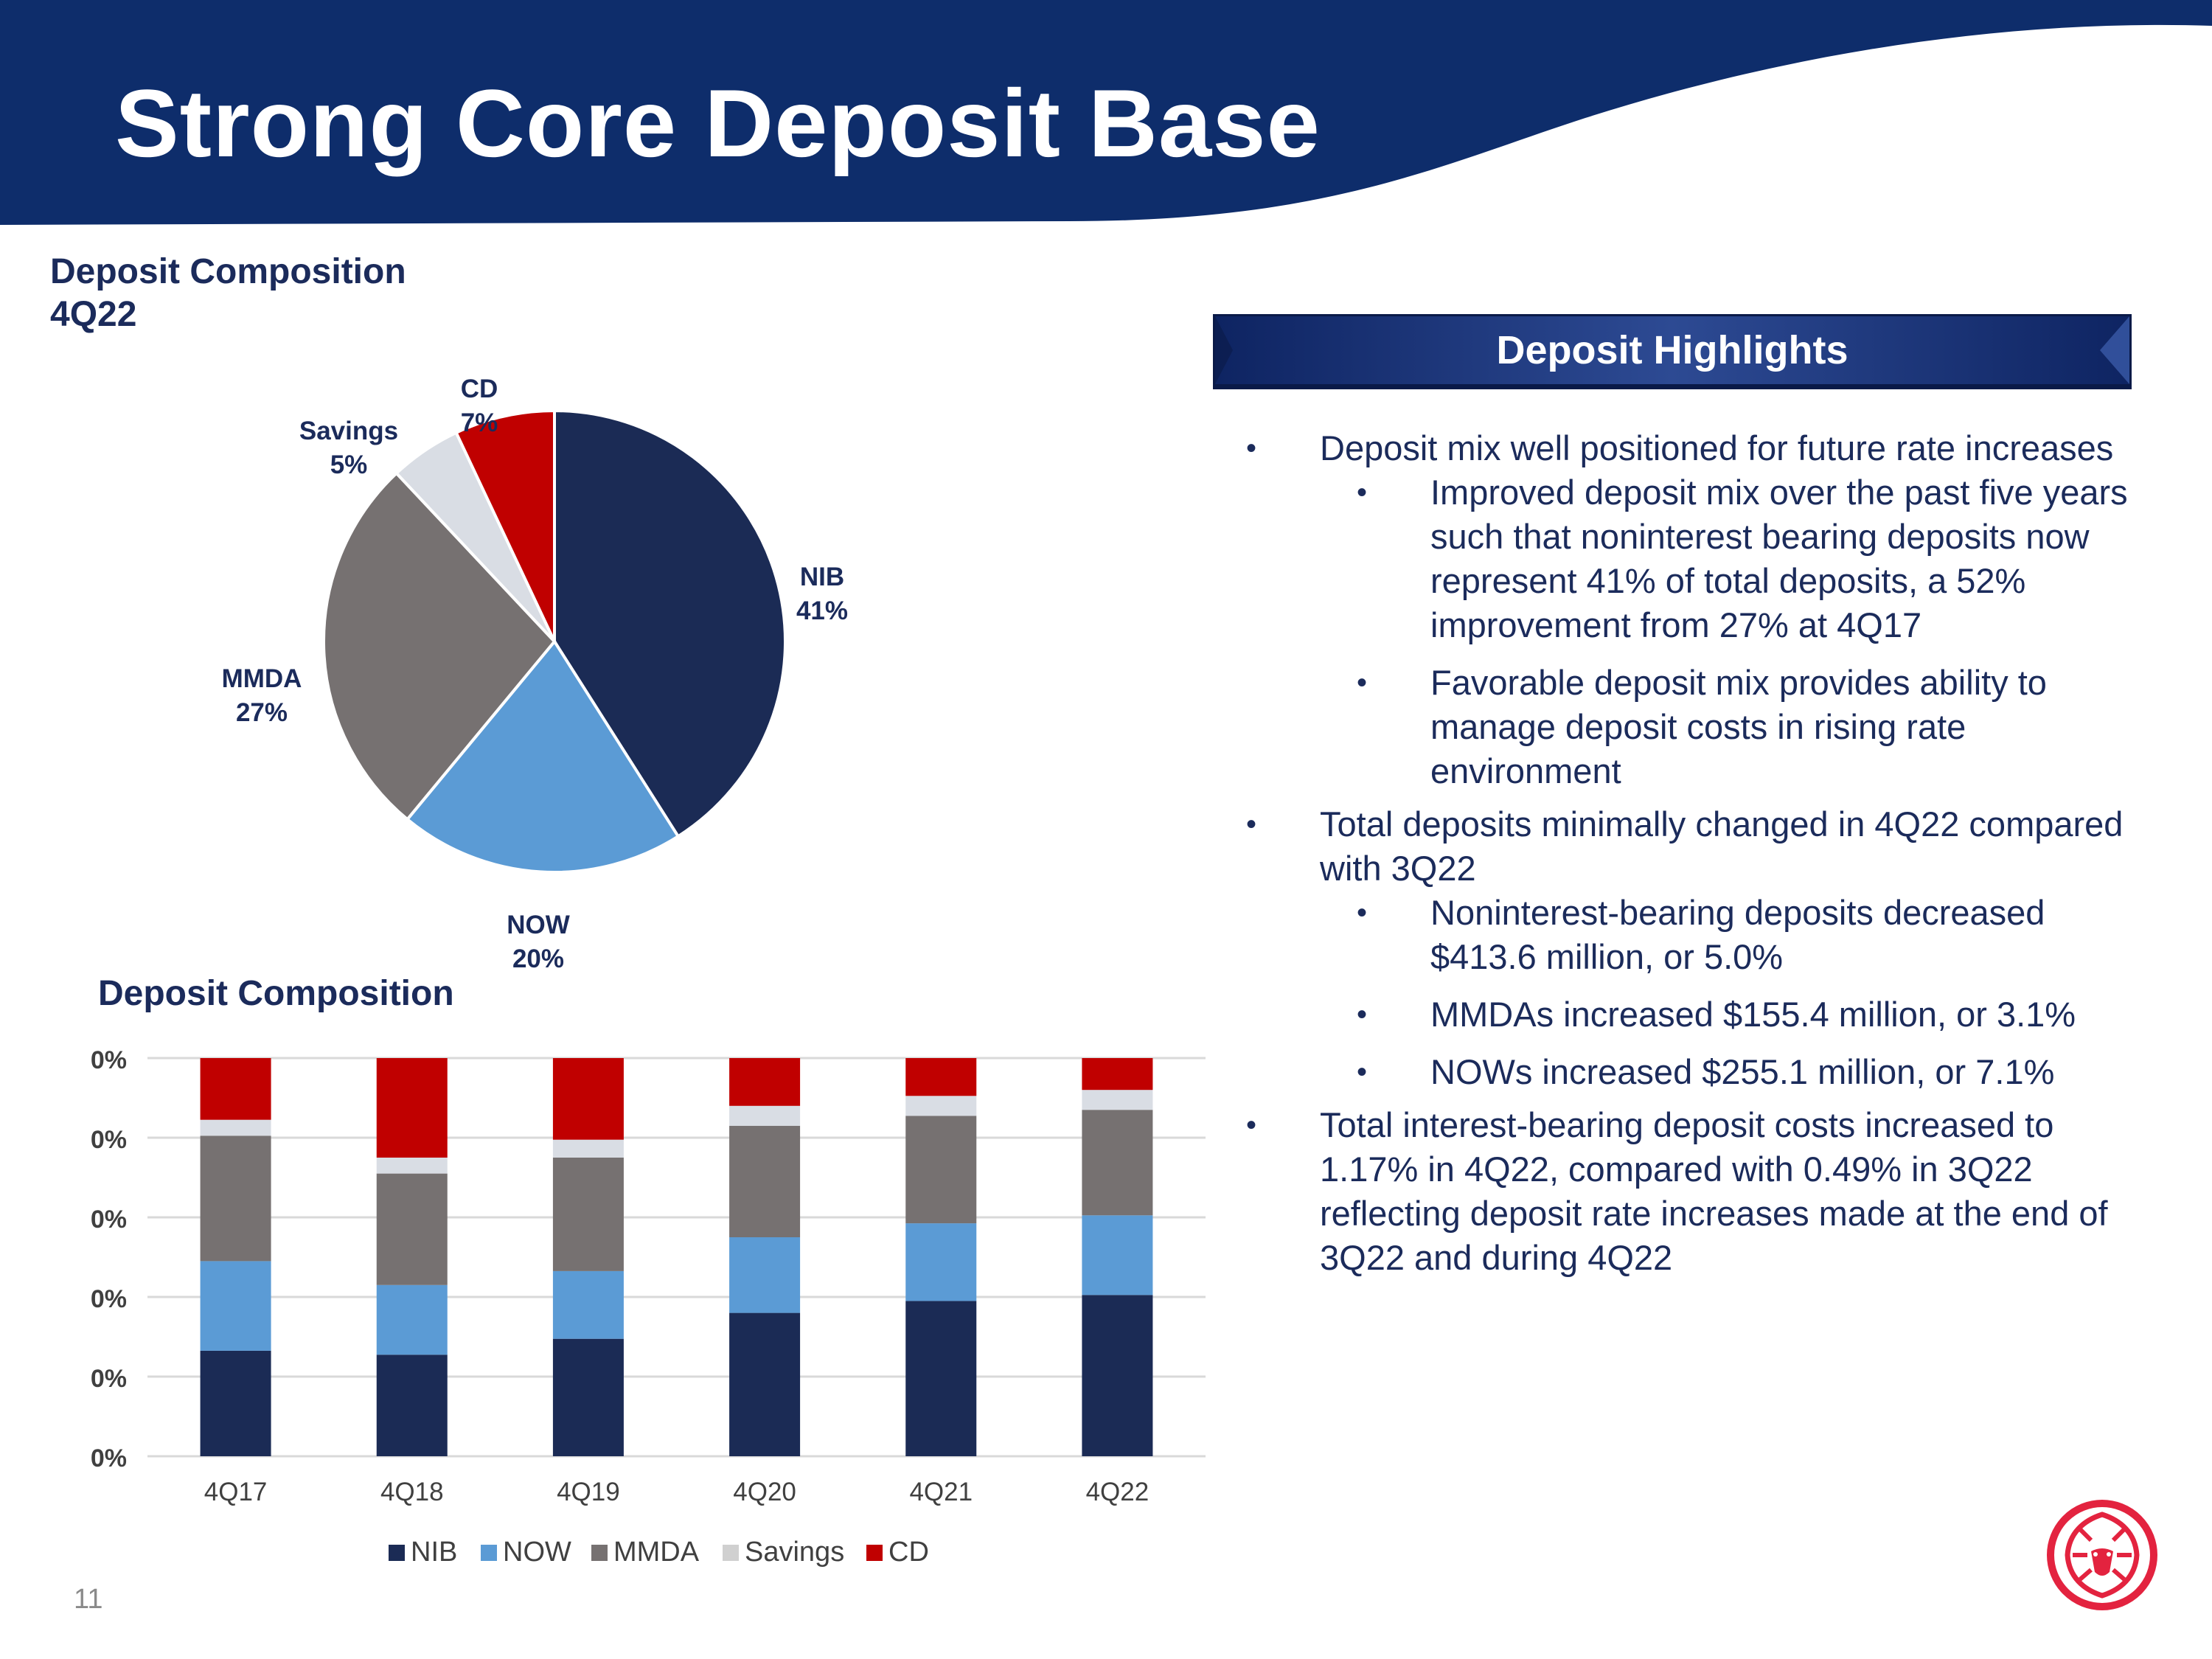 This screenshot has height=1659, width=2212. I want to click on x-tick-label-4q18: 4Q18, so click(412, 1492).